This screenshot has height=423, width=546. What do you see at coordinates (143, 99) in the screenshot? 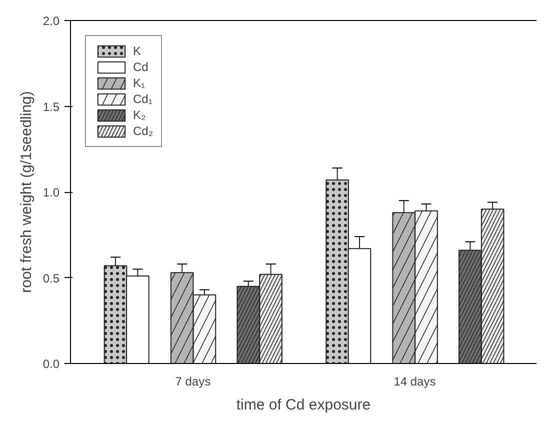
I see `legend-label: Cd₁` at bounding box center [143, 99].